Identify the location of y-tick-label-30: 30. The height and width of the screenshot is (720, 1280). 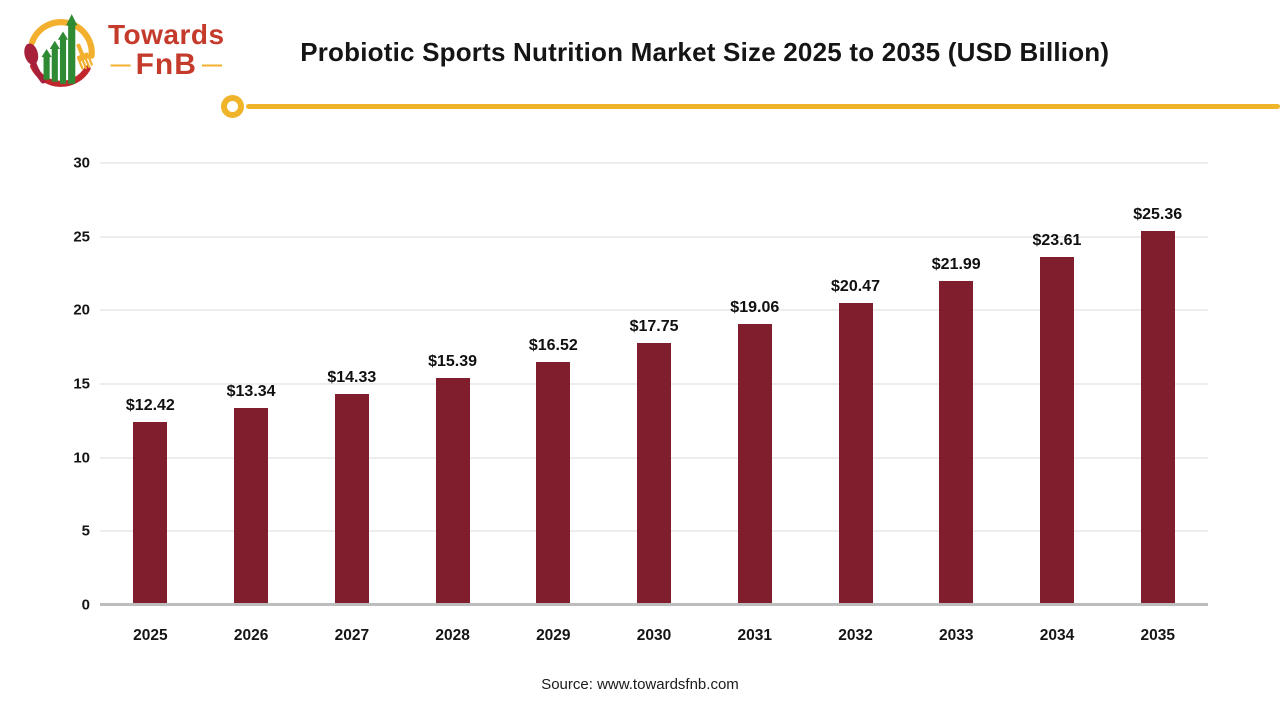
(81, 163).